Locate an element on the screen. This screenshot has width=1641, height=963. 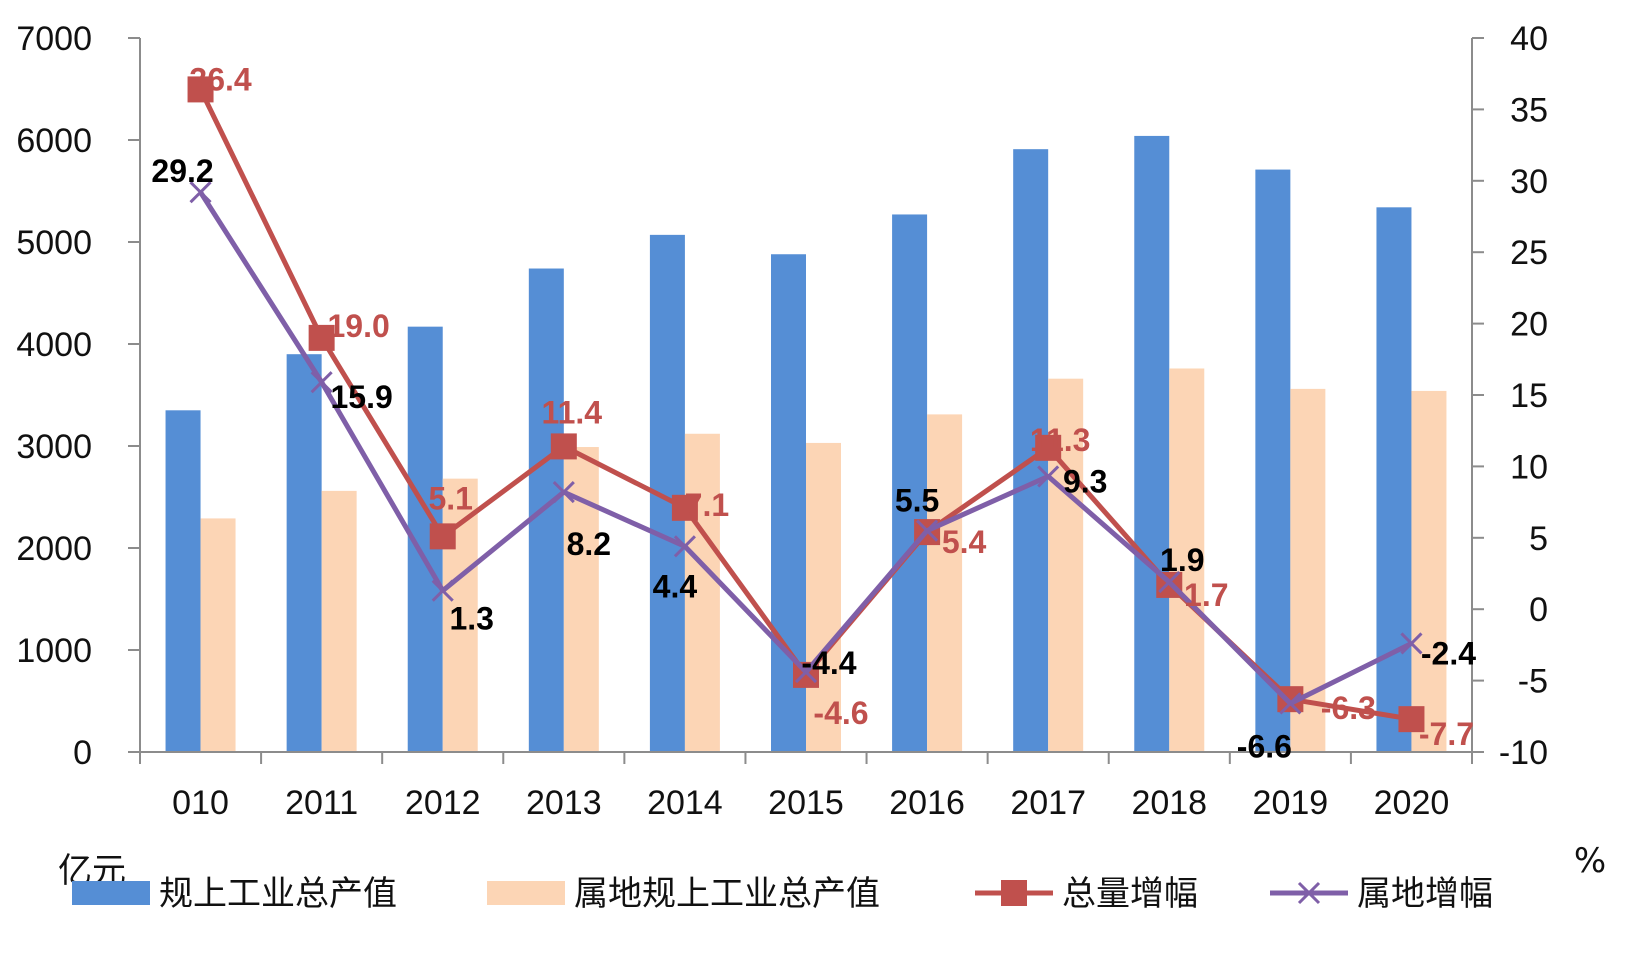
right-tick-label: 25 is located at coordinates (1529, 253).